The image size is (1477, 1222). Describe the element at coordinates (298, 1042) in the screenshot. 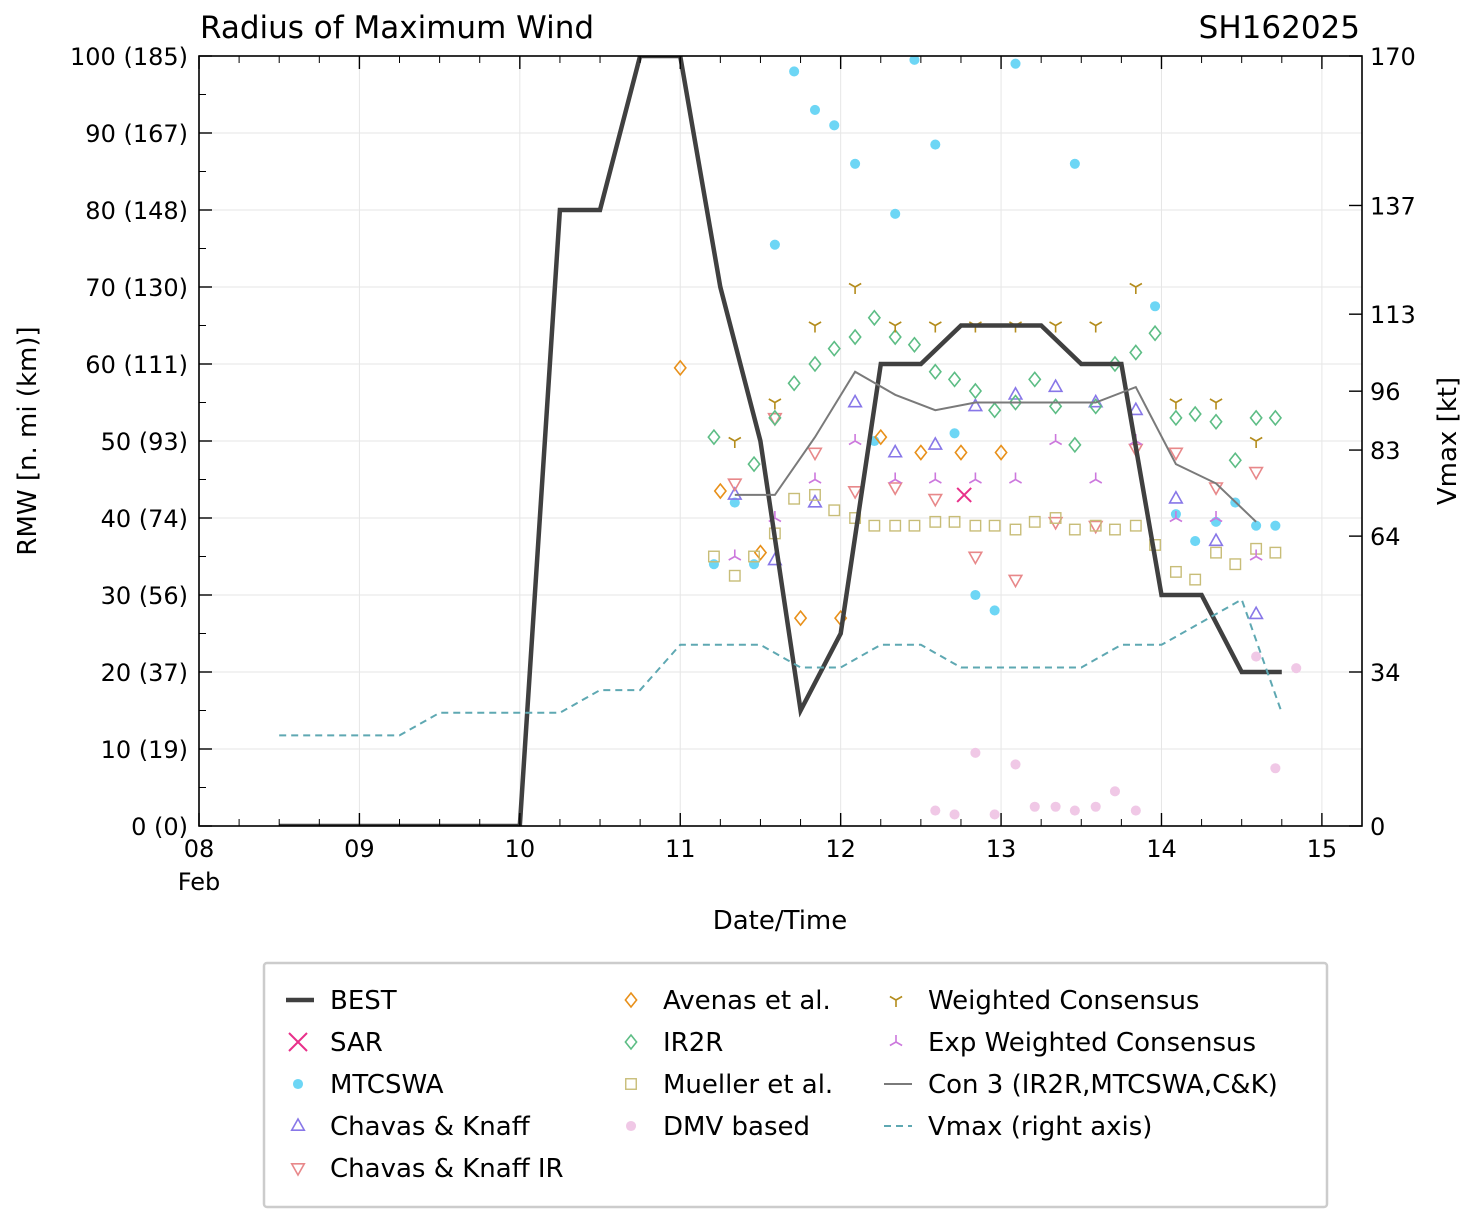

I see `legend-swatch-sar` at that location.